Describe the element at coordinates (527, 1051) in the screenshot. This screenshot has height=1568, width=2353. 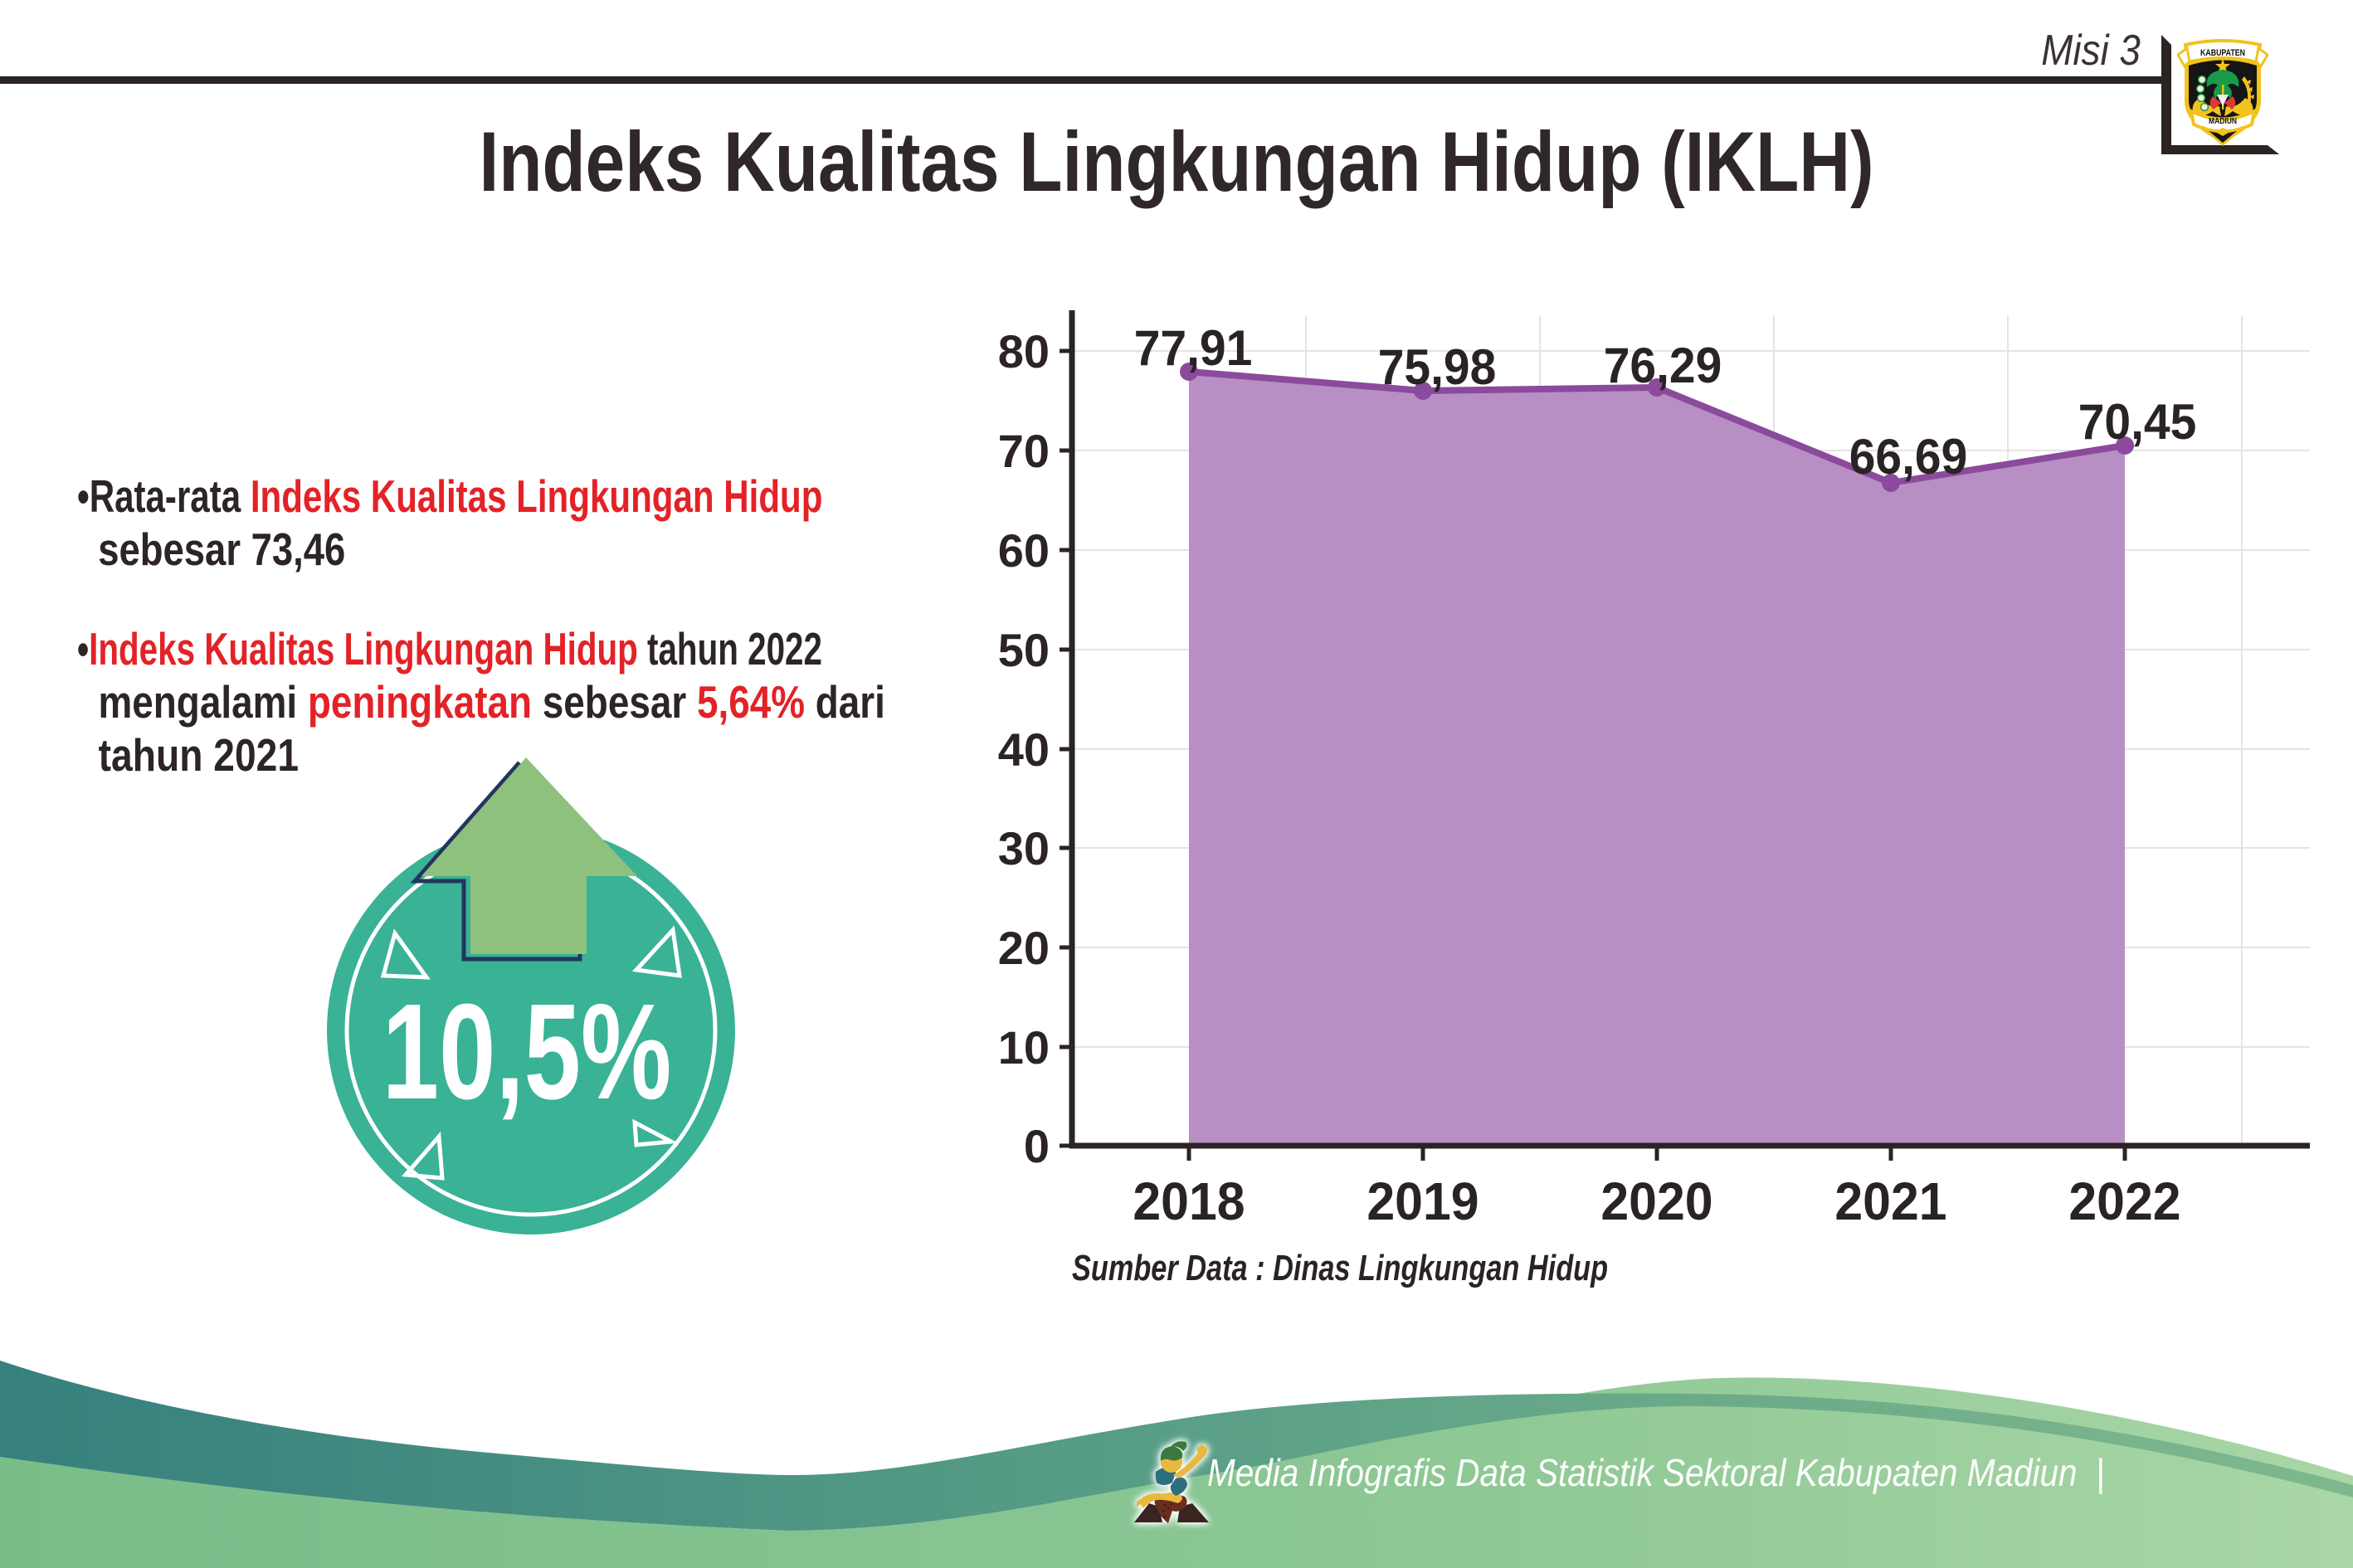
I see `svg-text: 10,5%` at that location.